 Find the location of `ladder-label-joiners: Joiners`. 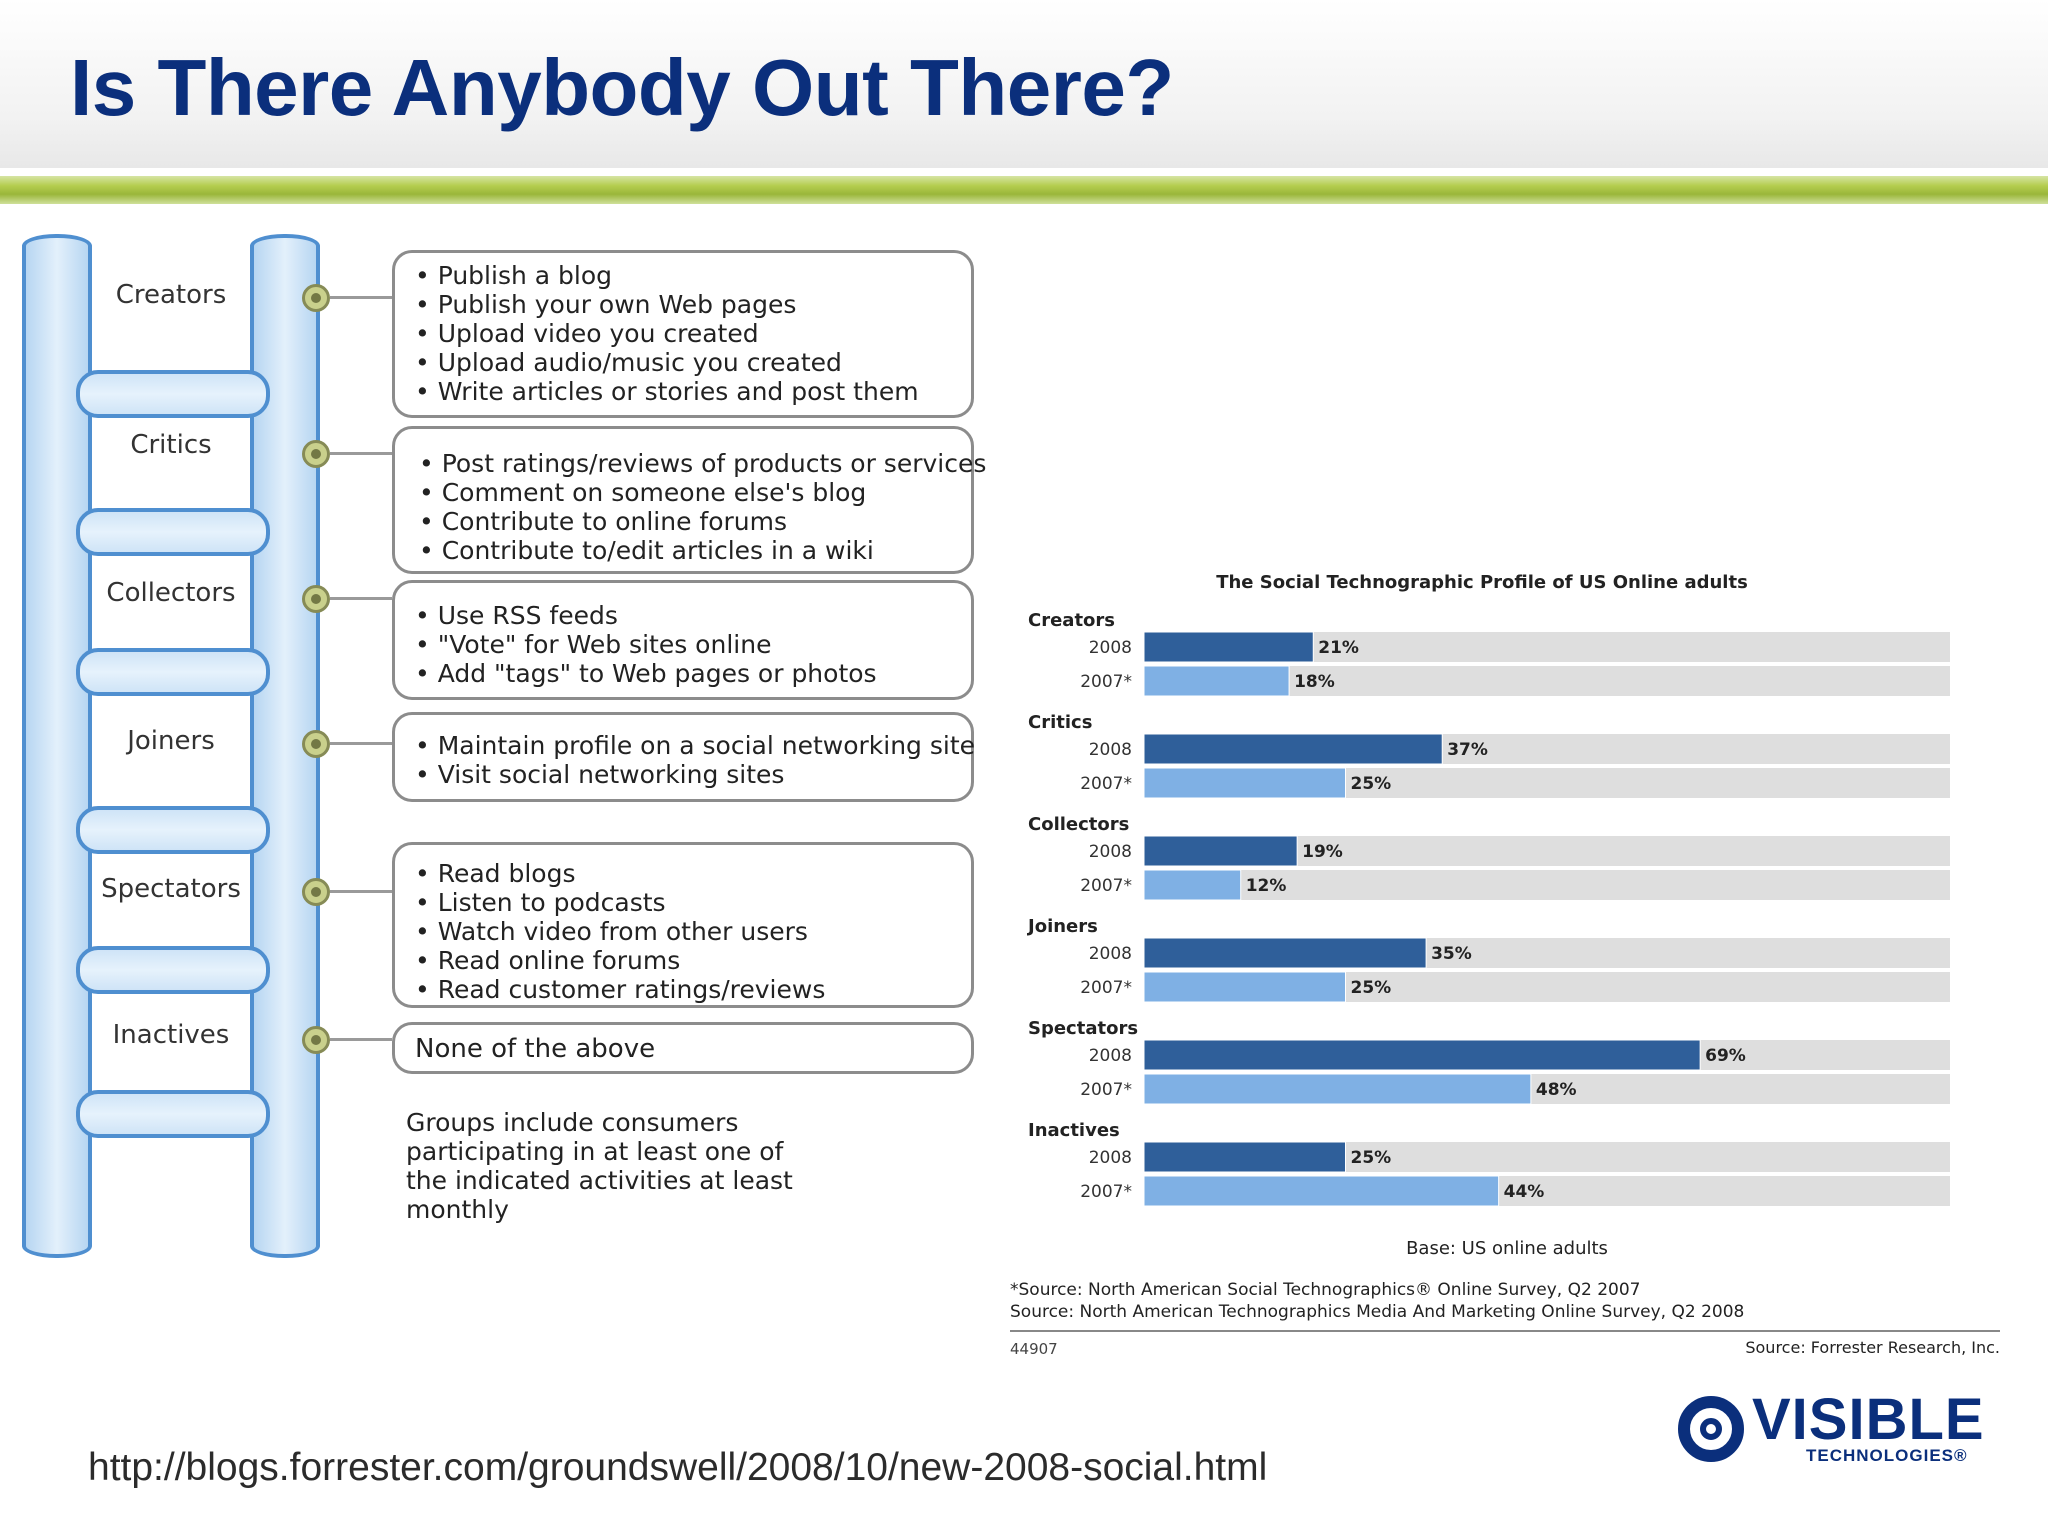

ladder-label-joiners: Joiners is located at coordinates (171, 741).